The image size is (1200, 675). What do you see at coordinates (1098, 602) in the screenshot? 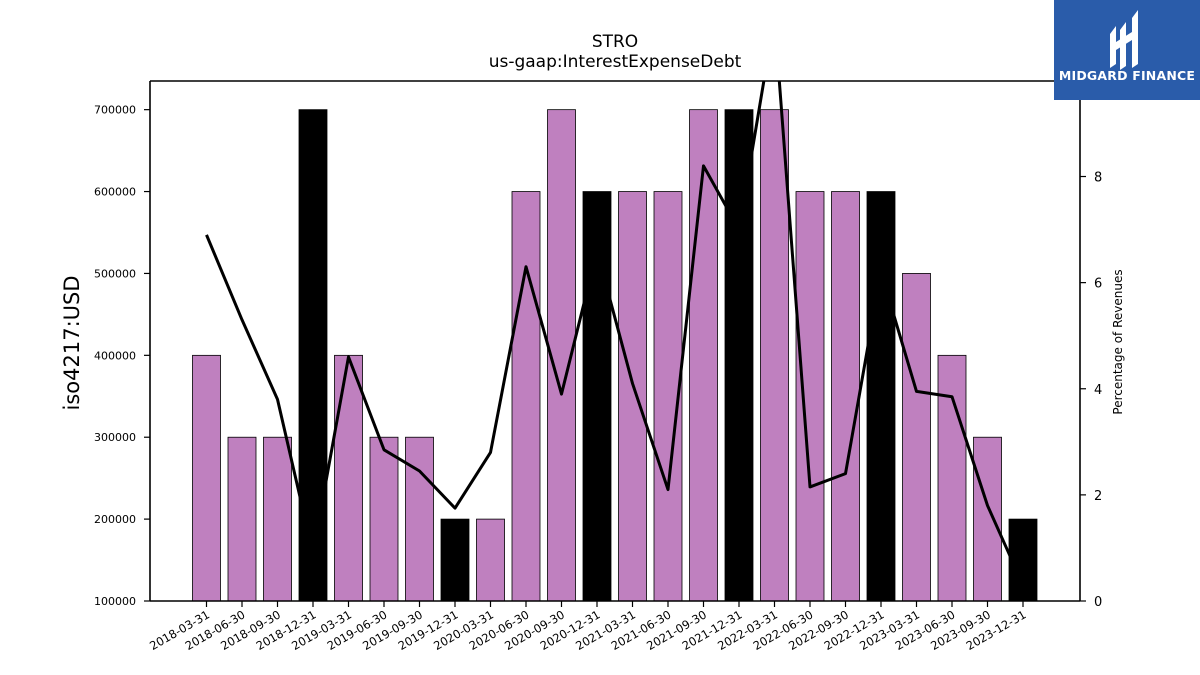
I see `y2-tick-label: 0` at bounding box center [1098, 602].